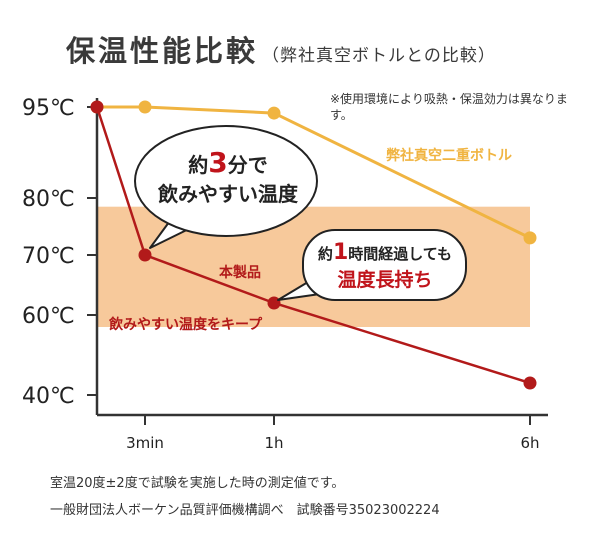 The width and height of the screenshot is (590, 542). I want to click on callout-2-line1: 約1時間経過しても, so click(385, 252).